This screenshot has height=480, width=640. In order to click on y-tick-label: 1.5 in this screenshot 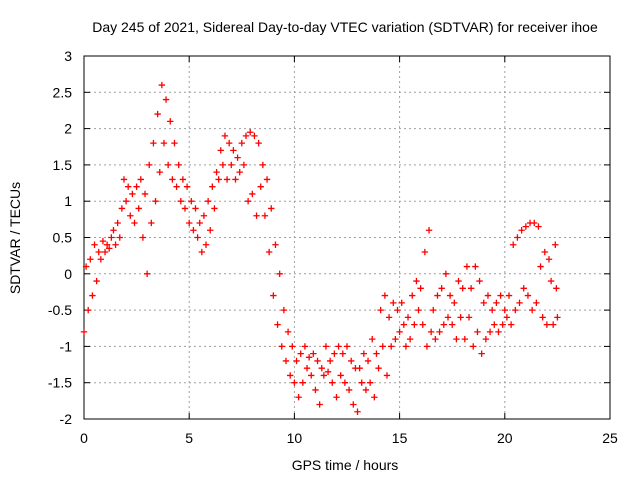, I will do `click(63, 165)`.